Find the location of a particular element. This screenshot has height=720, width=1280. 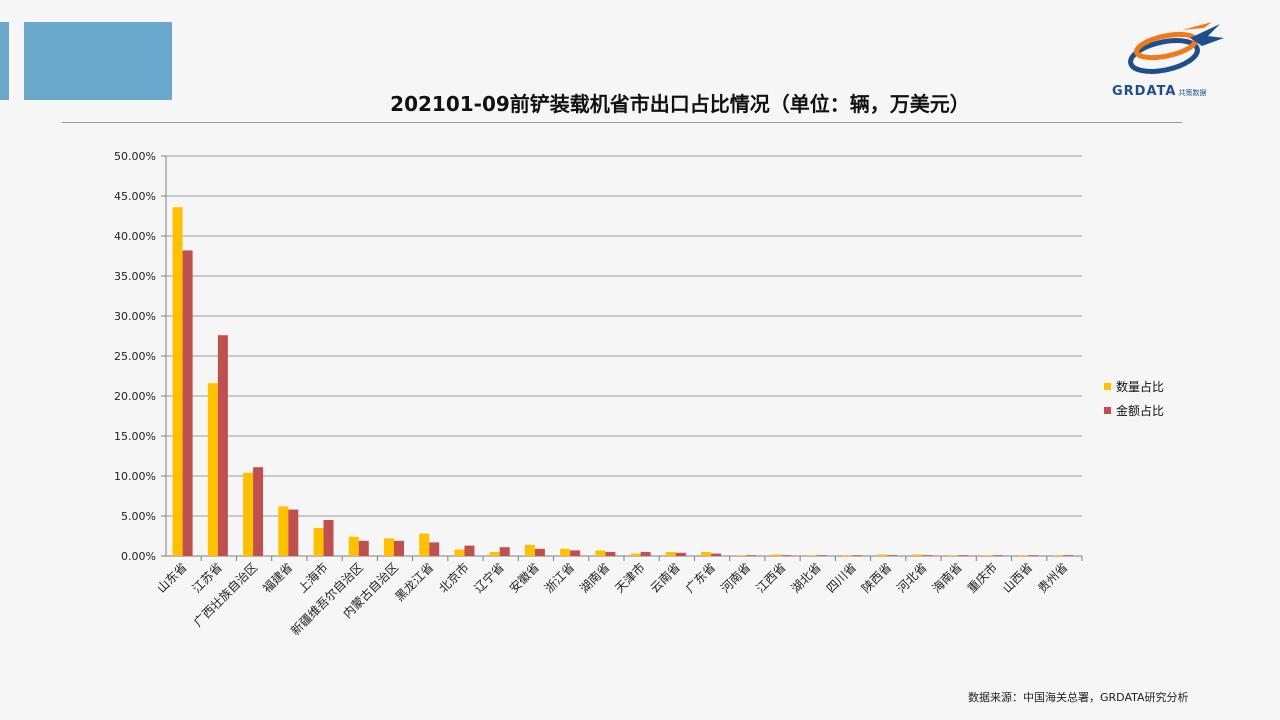

y-tick-label: 50.00% is located at coordinates (135, 156).